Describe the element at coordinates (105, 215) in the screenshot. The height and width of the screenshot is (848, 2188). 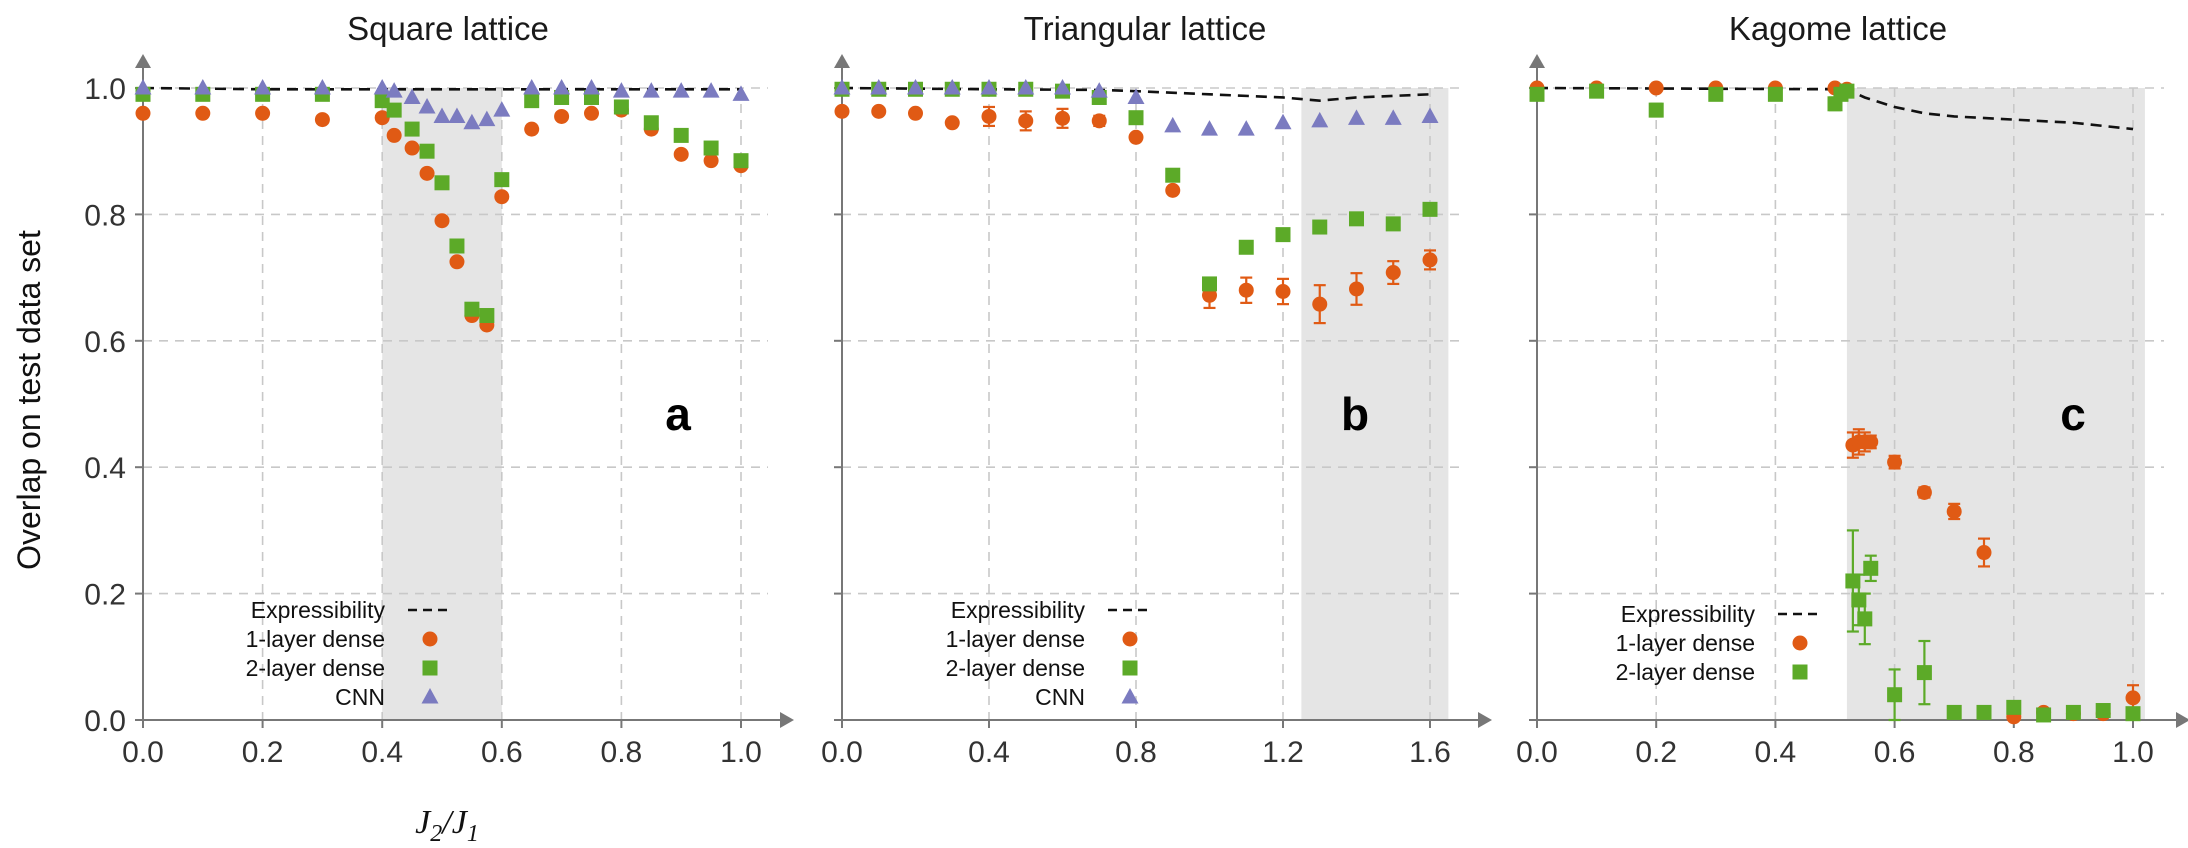
I see `y-tick-label: 0.8` at that location.